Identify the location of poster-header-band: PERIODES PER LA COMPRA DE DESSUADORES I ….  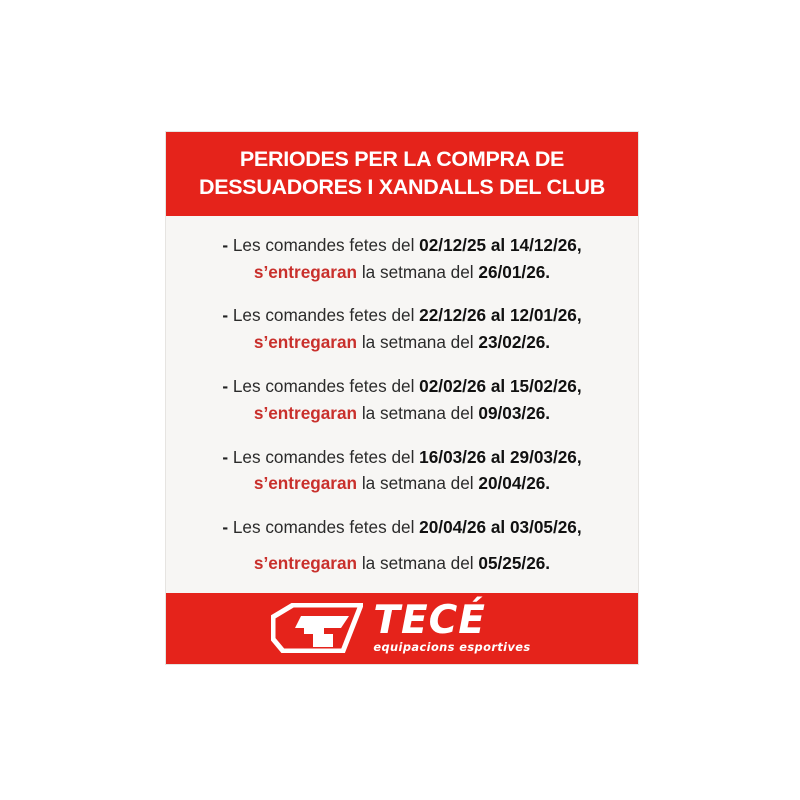
(402, 174).